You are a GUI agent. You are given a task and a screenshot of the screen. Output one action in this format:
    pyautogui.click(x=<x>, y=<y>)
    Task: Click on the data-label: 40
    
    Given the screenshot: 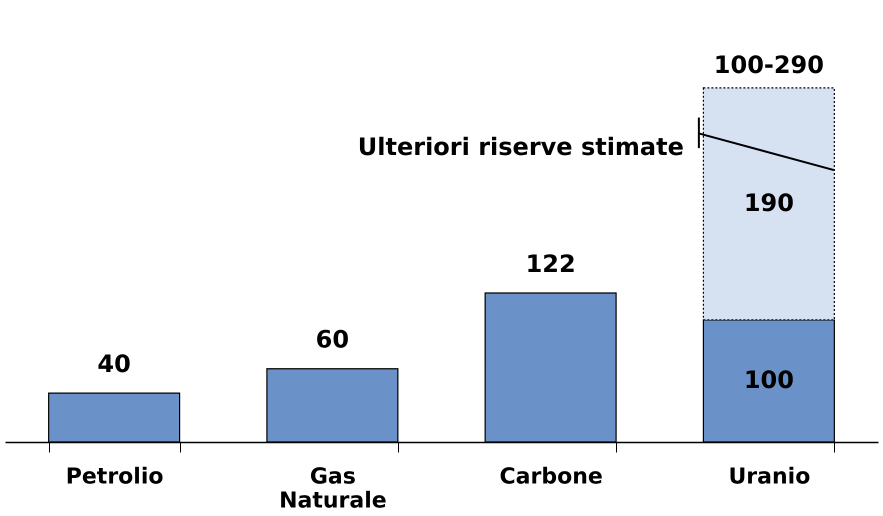 What is the action you would take?
    pyautogui.click(x=114, y=364)
    